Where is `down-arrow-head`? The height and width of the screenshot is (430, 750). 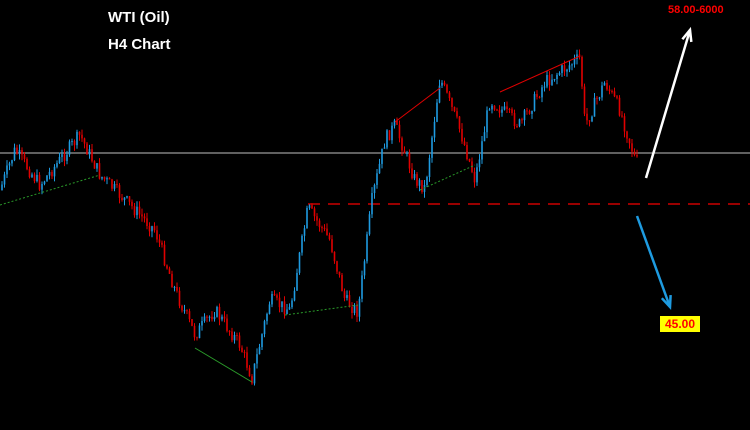 down-arrow-head is located at coordinates (666, 302).